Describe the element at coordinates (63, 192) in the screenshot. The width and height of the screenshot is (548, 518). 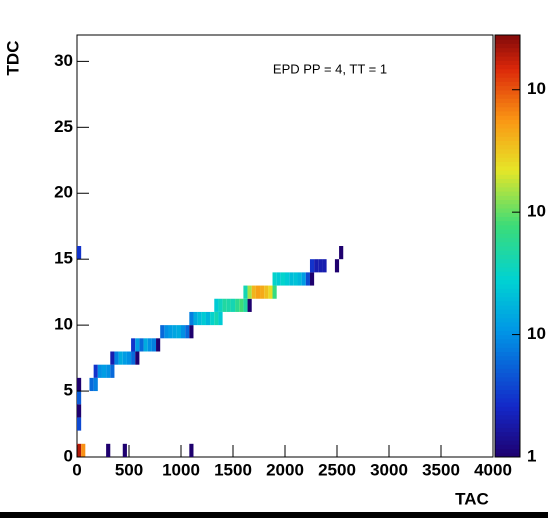
I see `y-tick-label: 20` at that location.